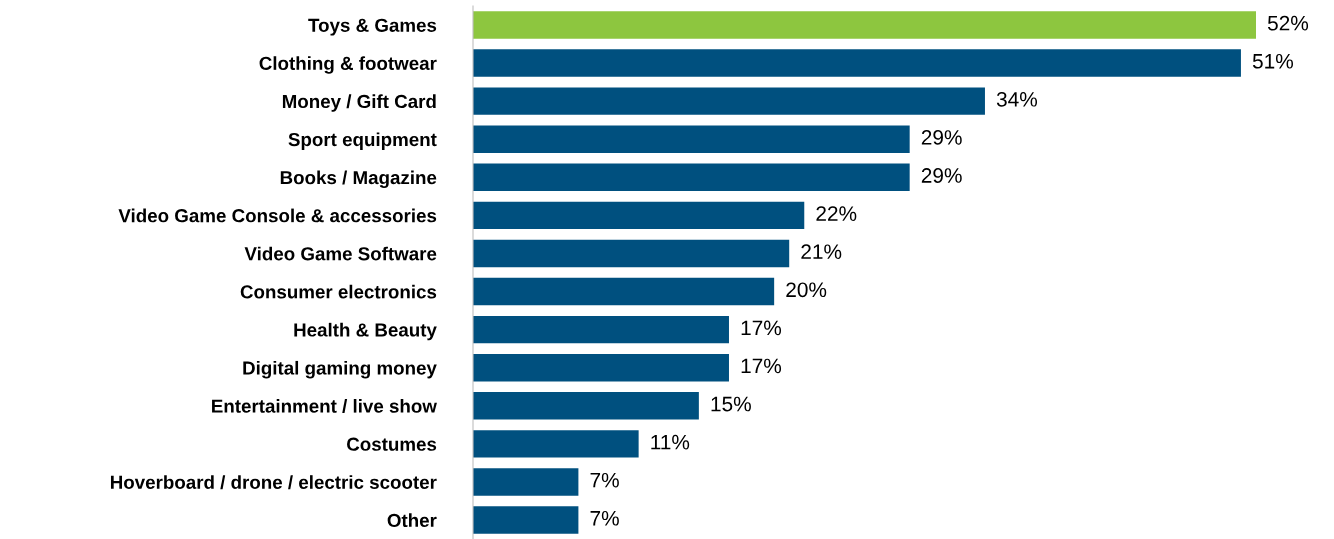 Image resolution: width=1334 pixels, height=539 pixels. Describe the element at coordinates (359, 103) in the screenshot. I see `y-tick-label: Money / Gift Card` at that location.